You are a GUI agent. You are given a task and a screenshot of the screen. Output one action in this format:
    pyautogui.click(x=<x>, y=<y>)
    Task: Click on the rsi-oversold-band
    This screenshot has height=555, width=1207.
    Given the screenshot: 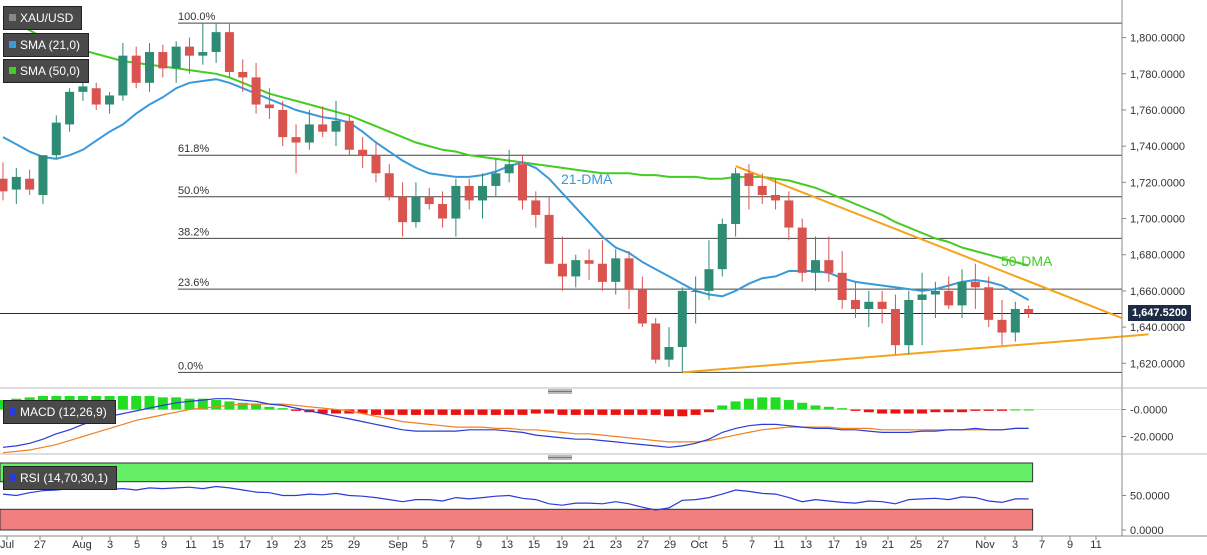 What is the action you would take?
    pyautogui.click(x=517, y=519)
    